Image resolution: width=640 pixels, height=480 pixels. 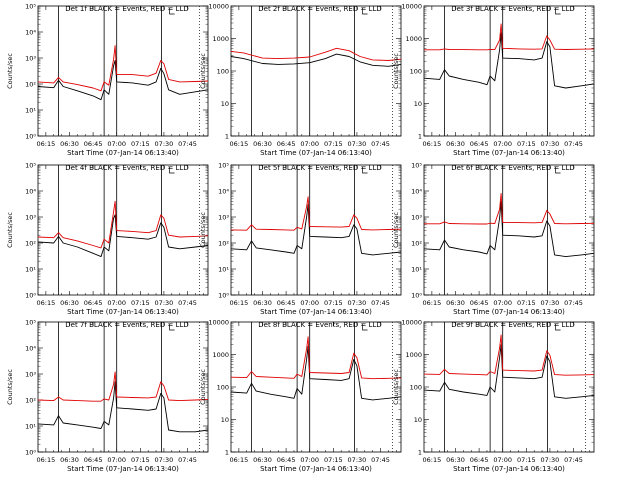 What do you see at coordinates (126, 168) in the screenshot?
I see `chart-title: Det 4f BLACK = Events, RED = LLD` at bounding box center [126, 168].